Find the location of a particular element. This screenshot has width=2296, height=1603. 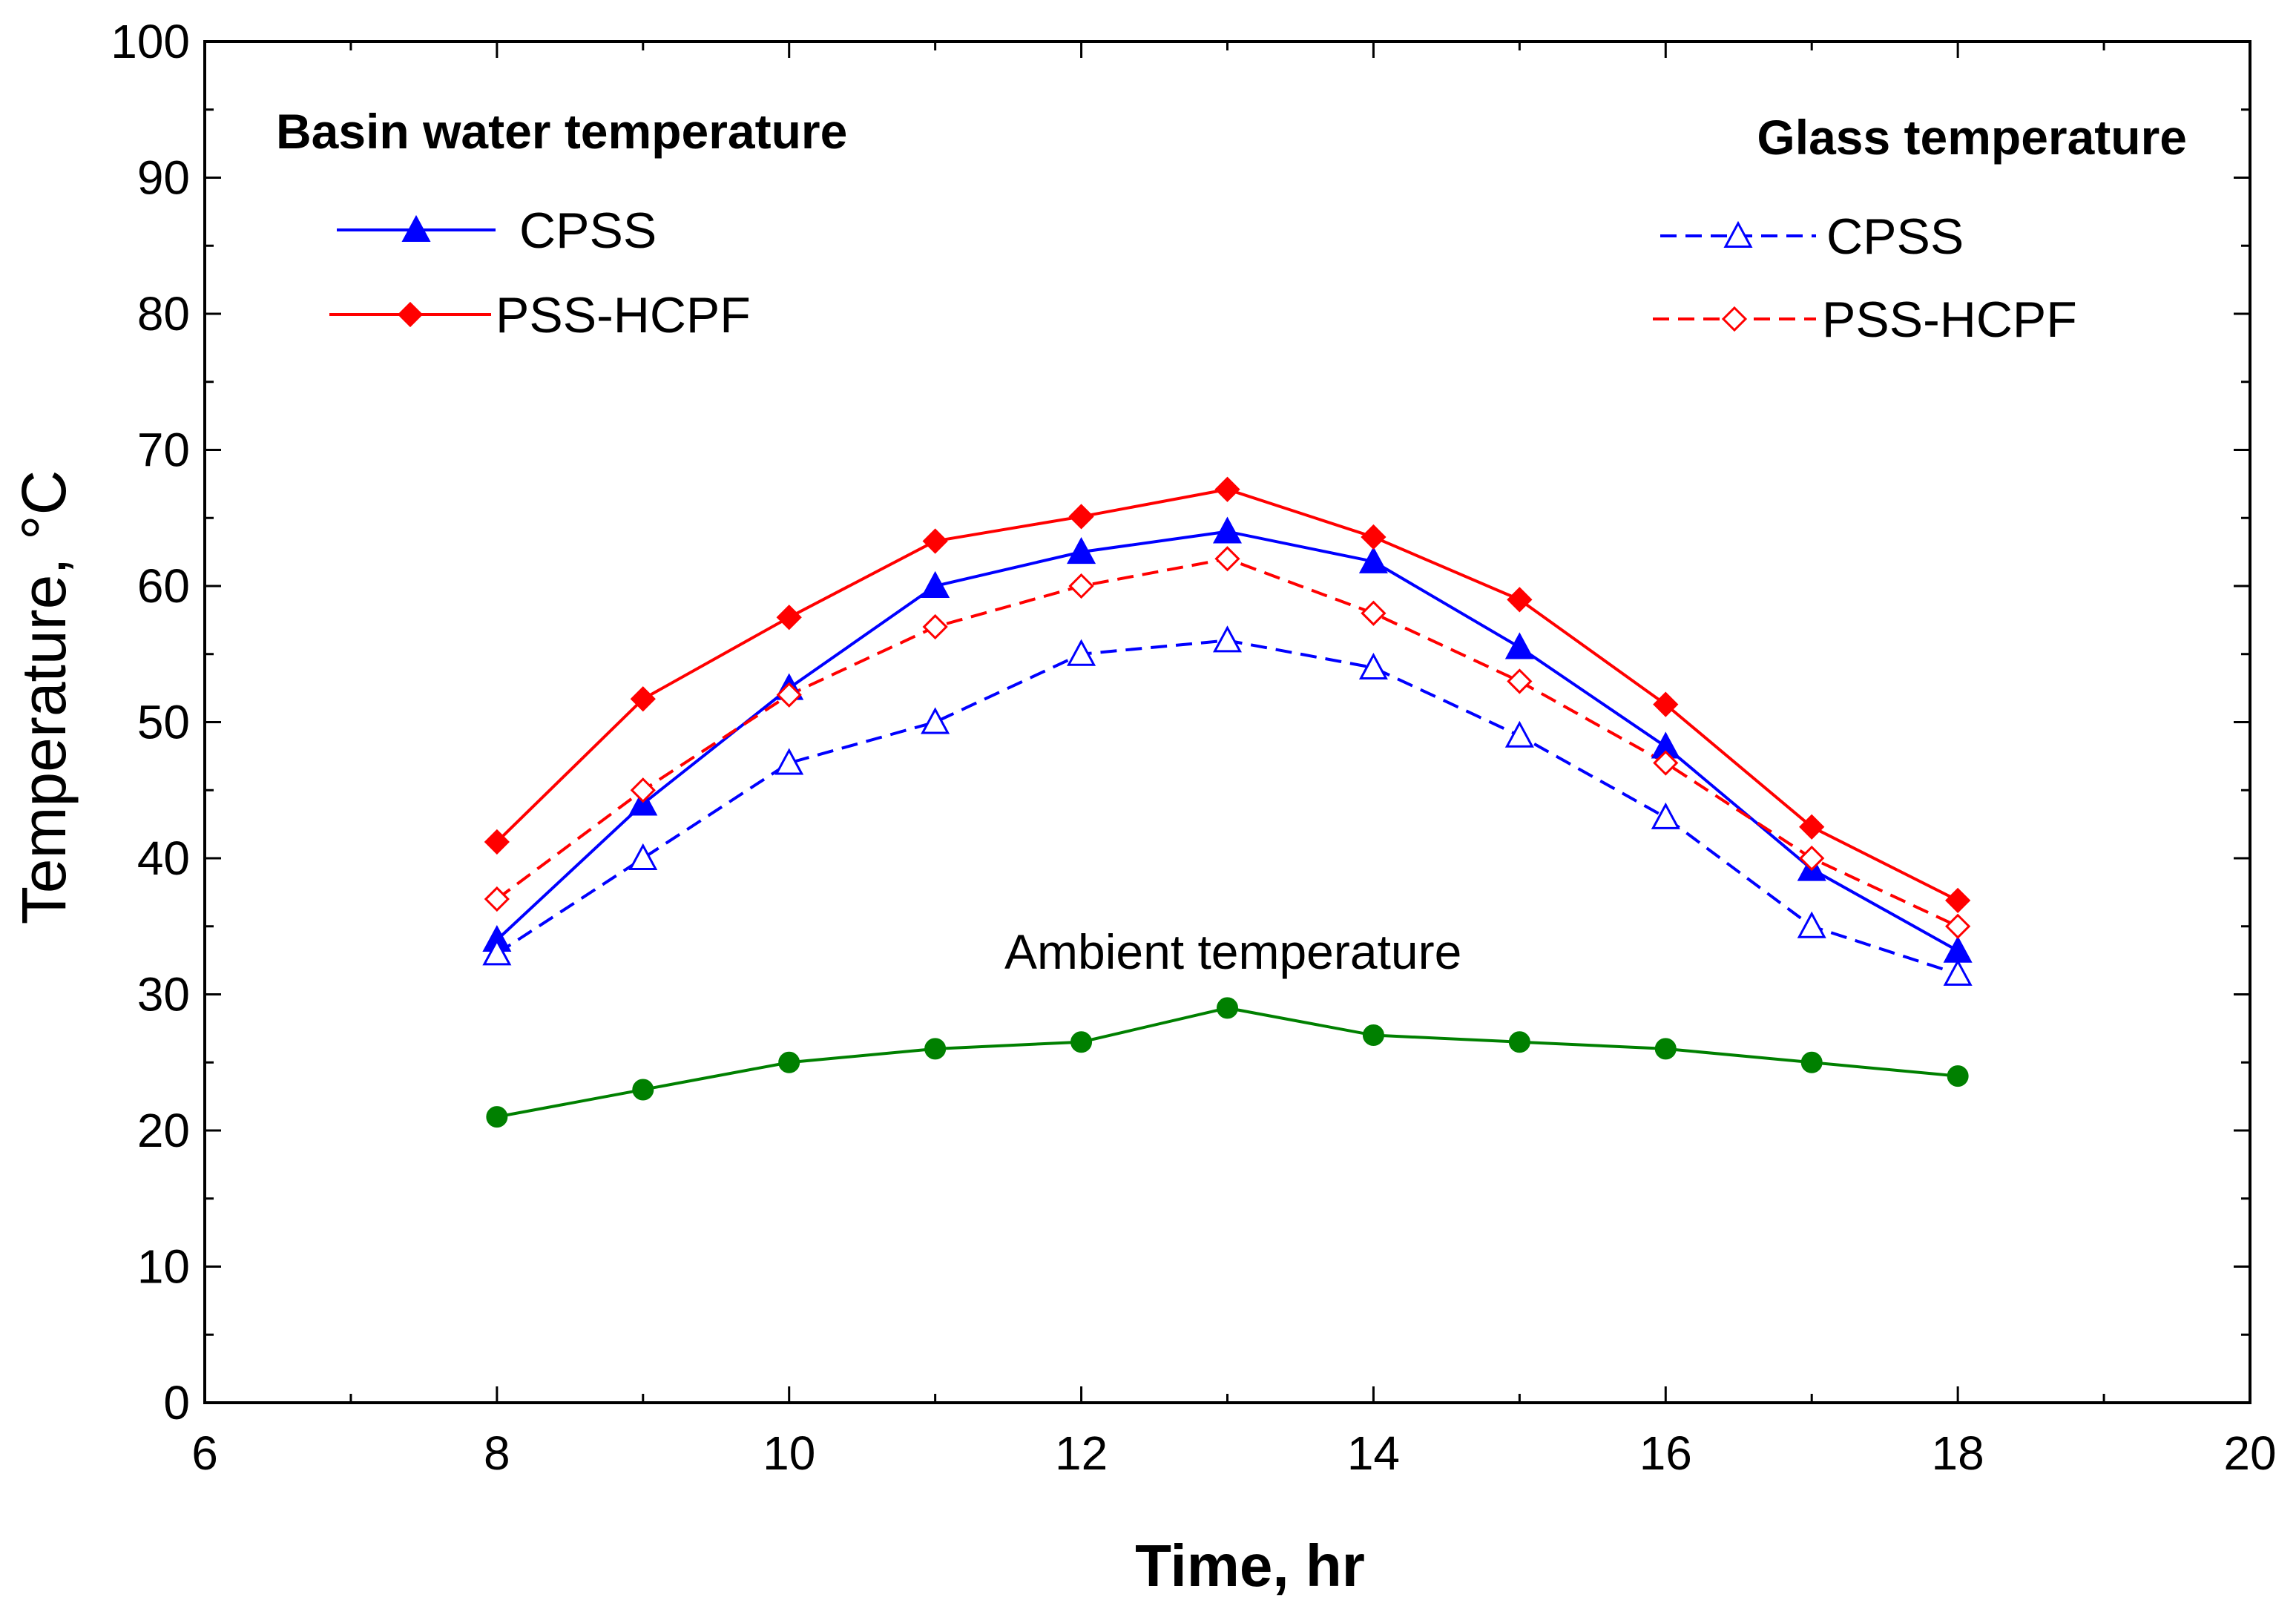

y-tick-label: 70 is located at coordinates (163, 450).